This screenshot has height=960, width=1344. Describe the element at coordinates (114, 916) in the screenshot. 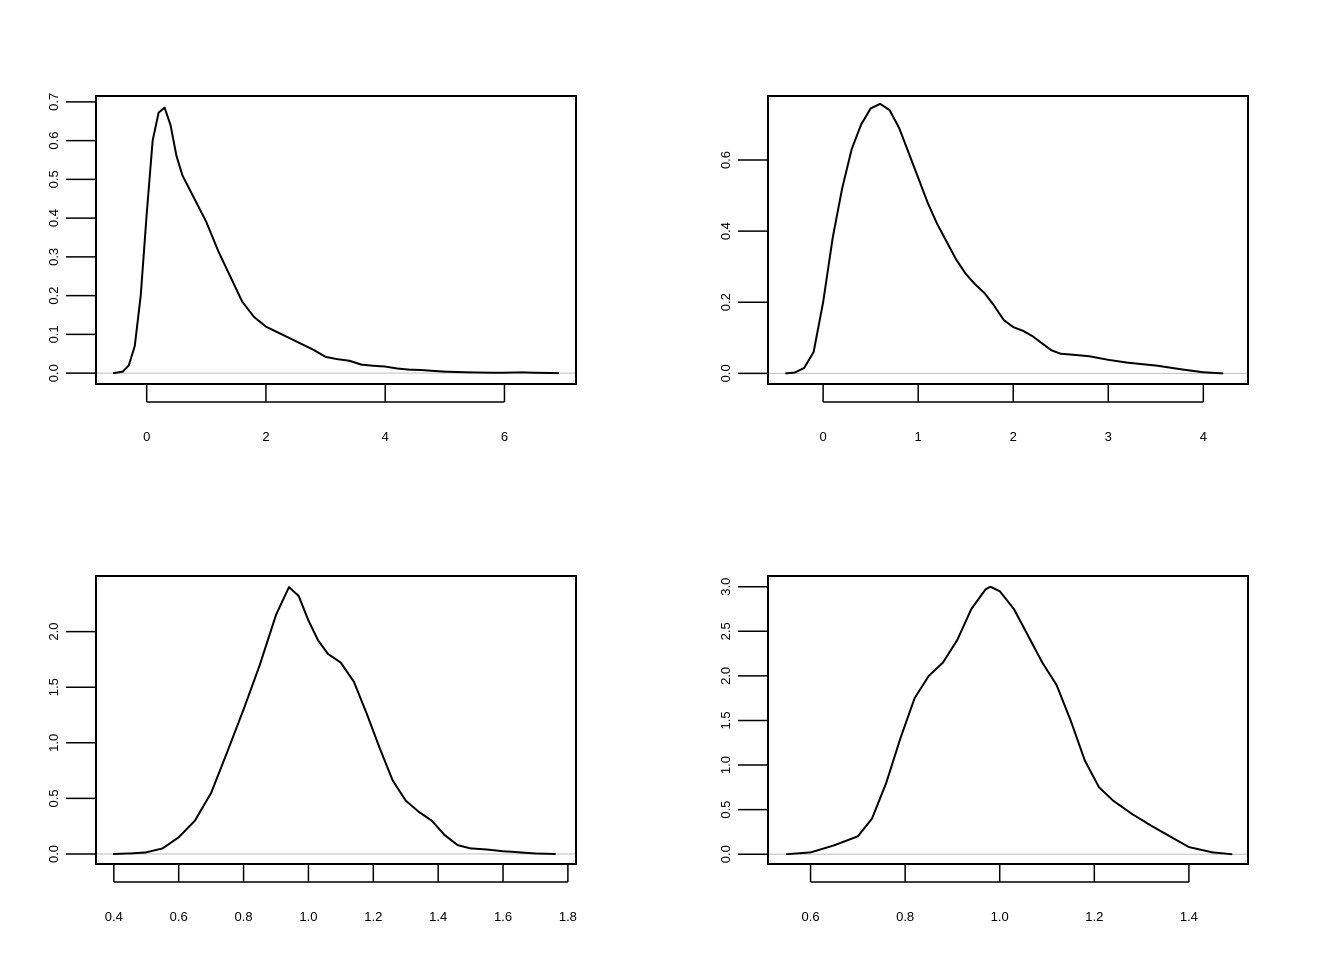

I see `x-tick-label: 0.4` at that location.